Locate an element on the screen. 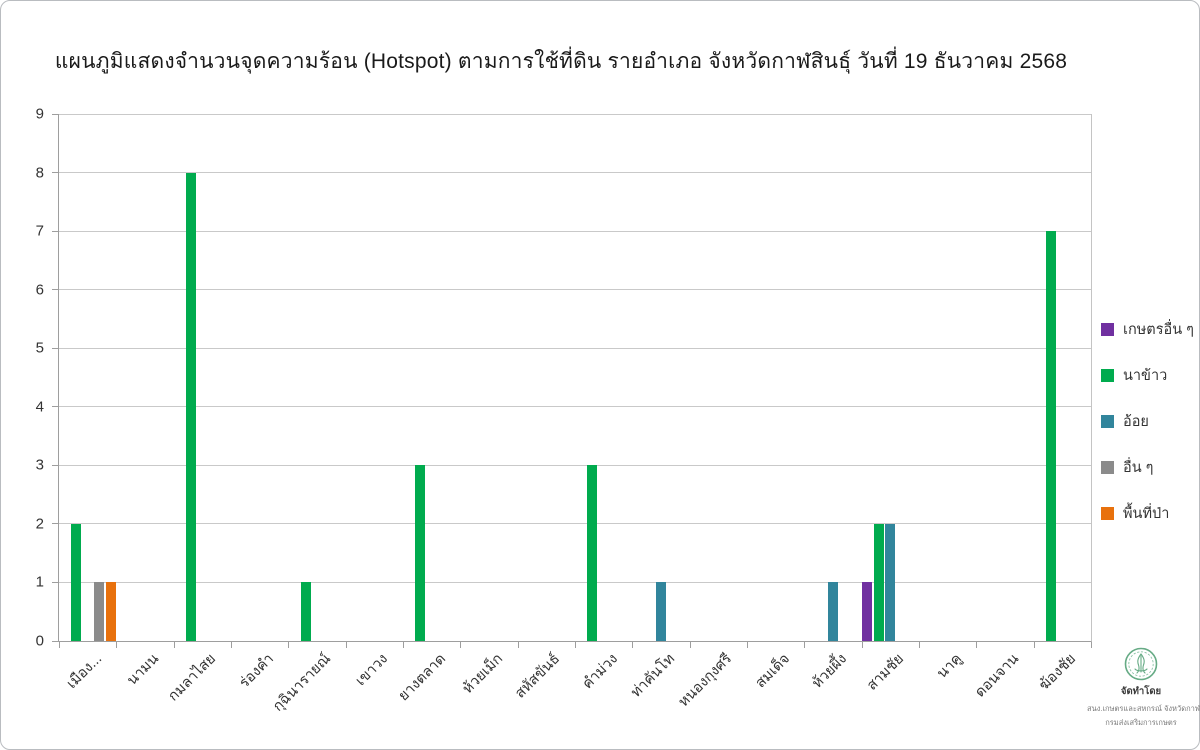  legend-item: นาข้าว is located at coordinates (1147, 375).